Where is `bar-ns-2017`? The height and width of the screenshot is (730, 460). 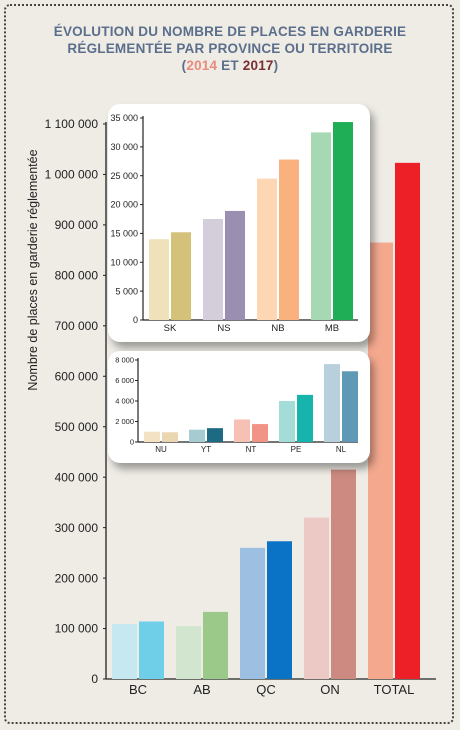
bar-ns-2017 is located at coordinates (235, 265).